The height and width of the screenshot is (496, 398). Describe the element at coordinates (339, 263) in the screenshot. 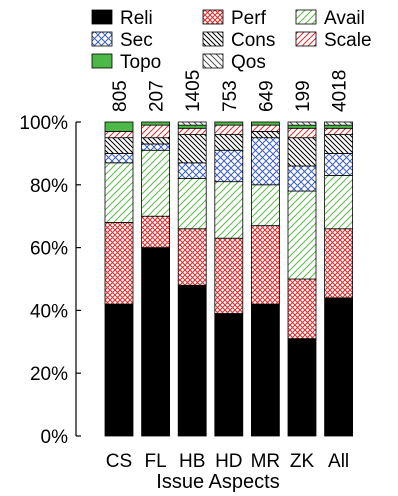

I see `segment-all-perf` at that location.